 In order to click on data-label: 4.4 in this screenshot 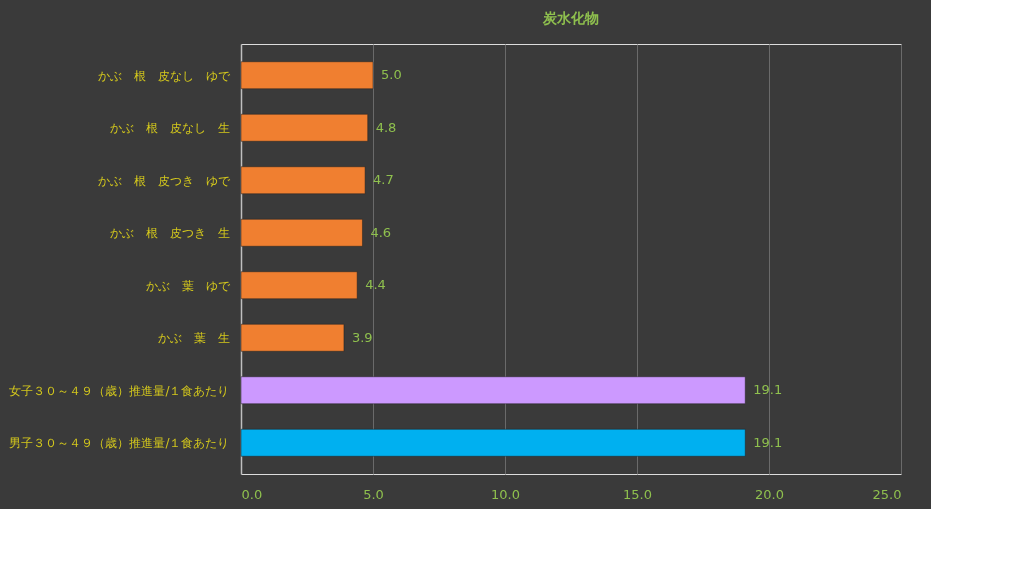, I will do `click(375, 285)`.